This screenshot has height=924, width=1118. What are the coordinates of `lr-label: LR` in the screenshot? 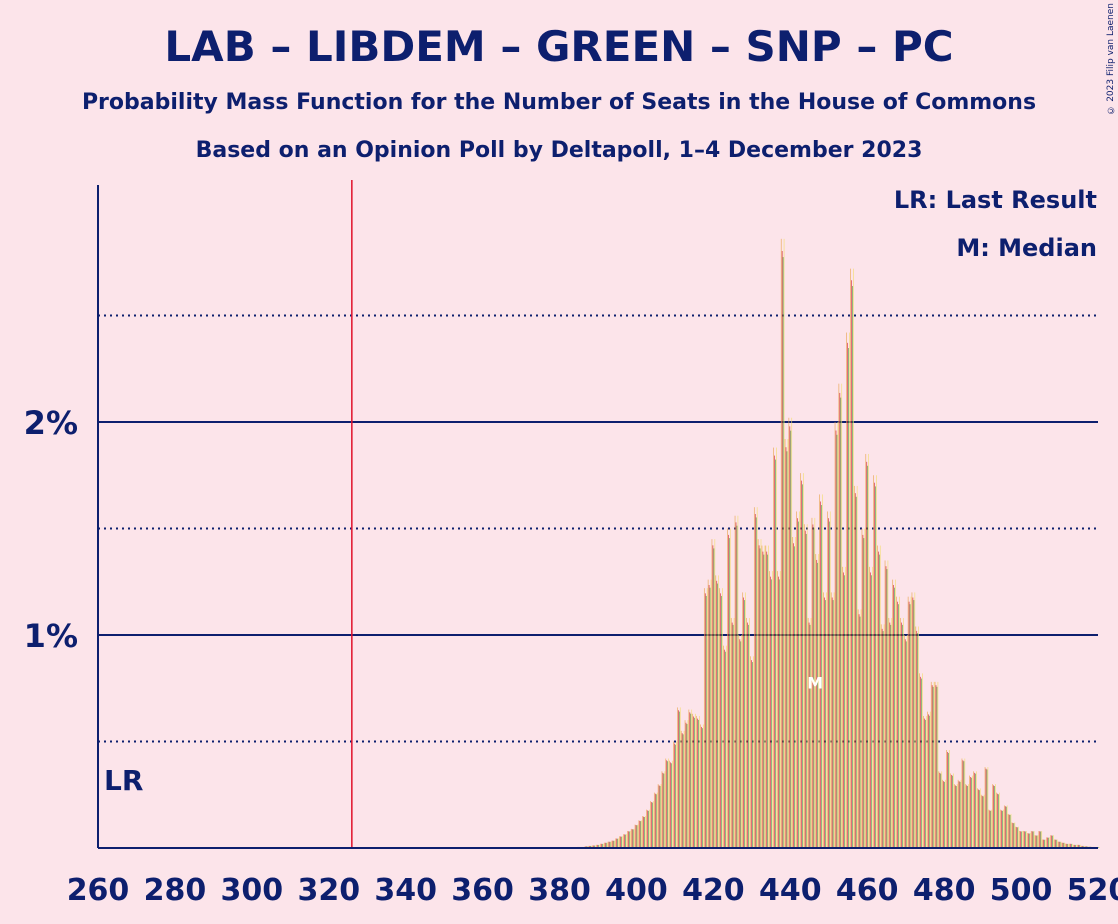 It's located at (123, 780).